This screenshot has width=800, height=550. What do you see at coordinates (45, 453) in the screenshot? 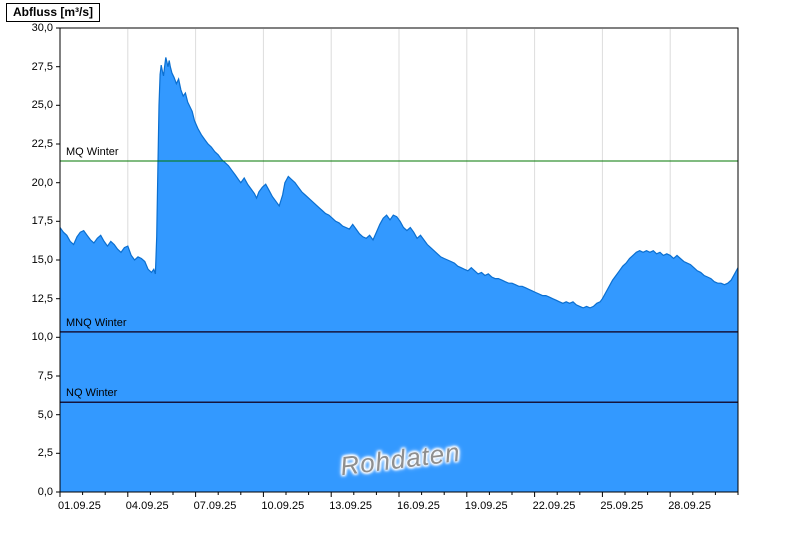
I see `y-axis-label: 2,5` at bounding box center [45, 453].